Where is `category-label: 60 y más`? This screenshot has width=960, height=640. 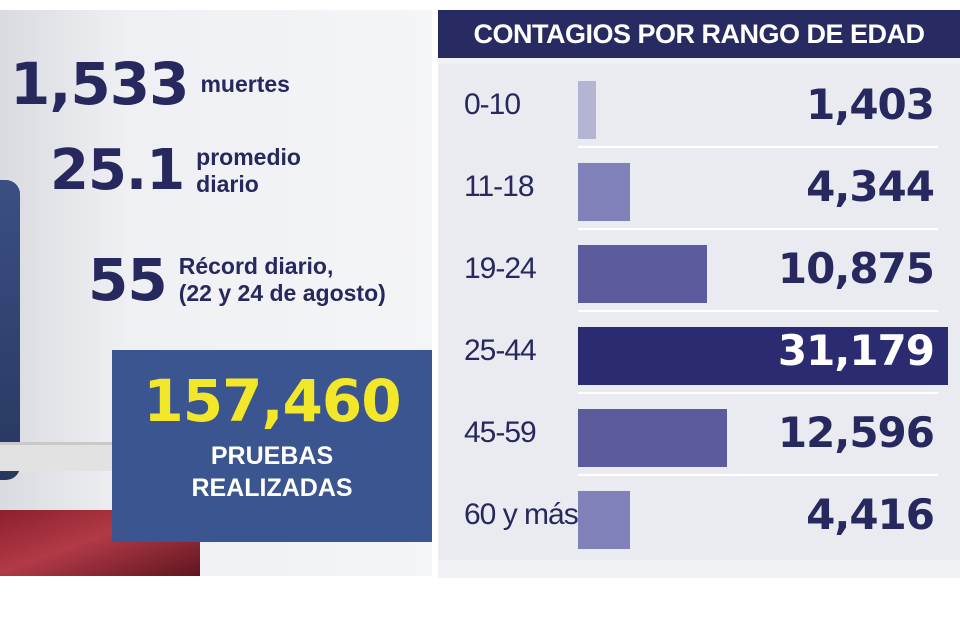 category-label: 60 y más is located at coordinates (521, 514).